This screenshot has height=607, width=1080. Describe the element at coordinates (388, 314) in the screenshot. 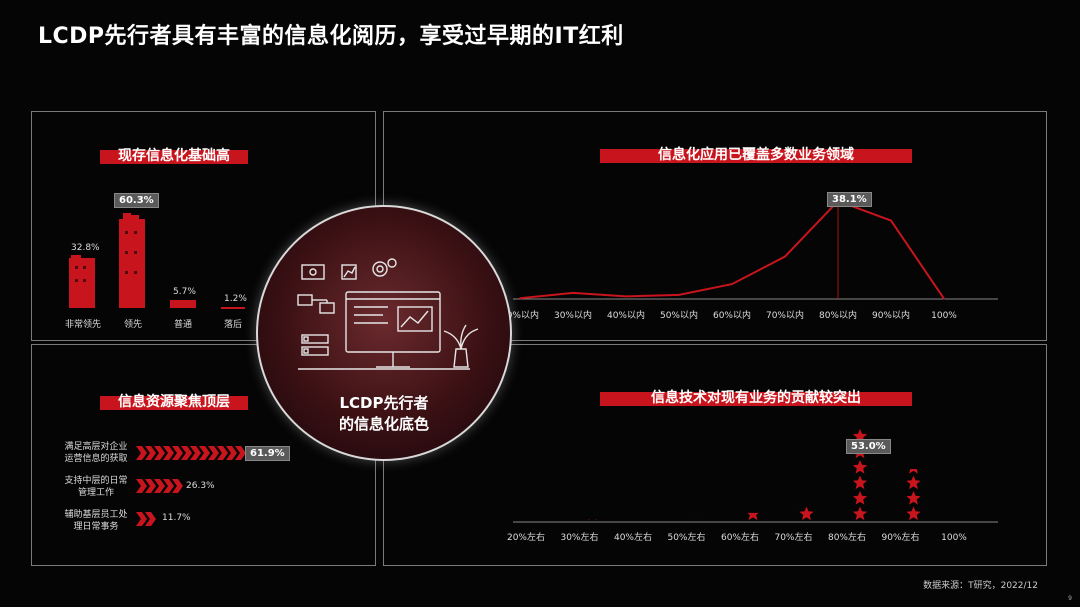

I see `office-illustration-icon` at that location.